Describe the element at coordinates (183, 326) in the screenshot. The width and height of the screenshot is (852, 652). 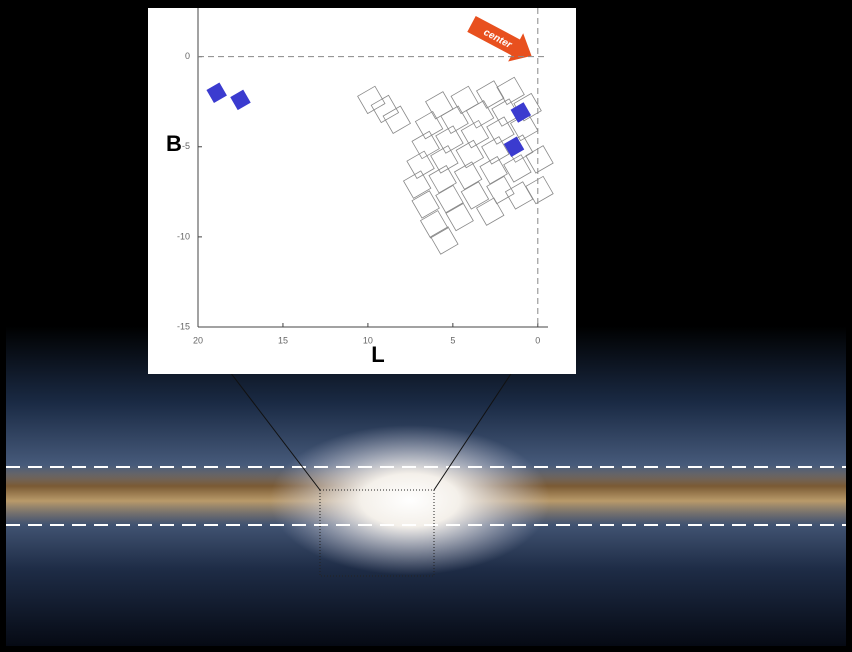
I see `y-tick-label: -15` at that location.